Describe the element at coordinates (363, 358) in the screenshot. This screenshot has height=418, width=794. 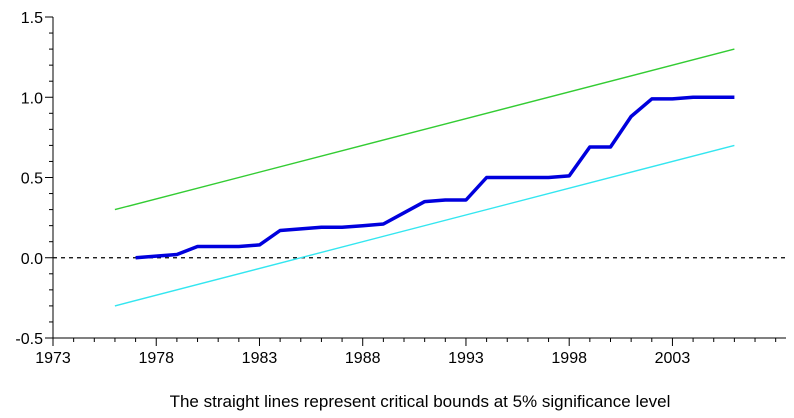
I see `x-tick-label: 1988` at that location.